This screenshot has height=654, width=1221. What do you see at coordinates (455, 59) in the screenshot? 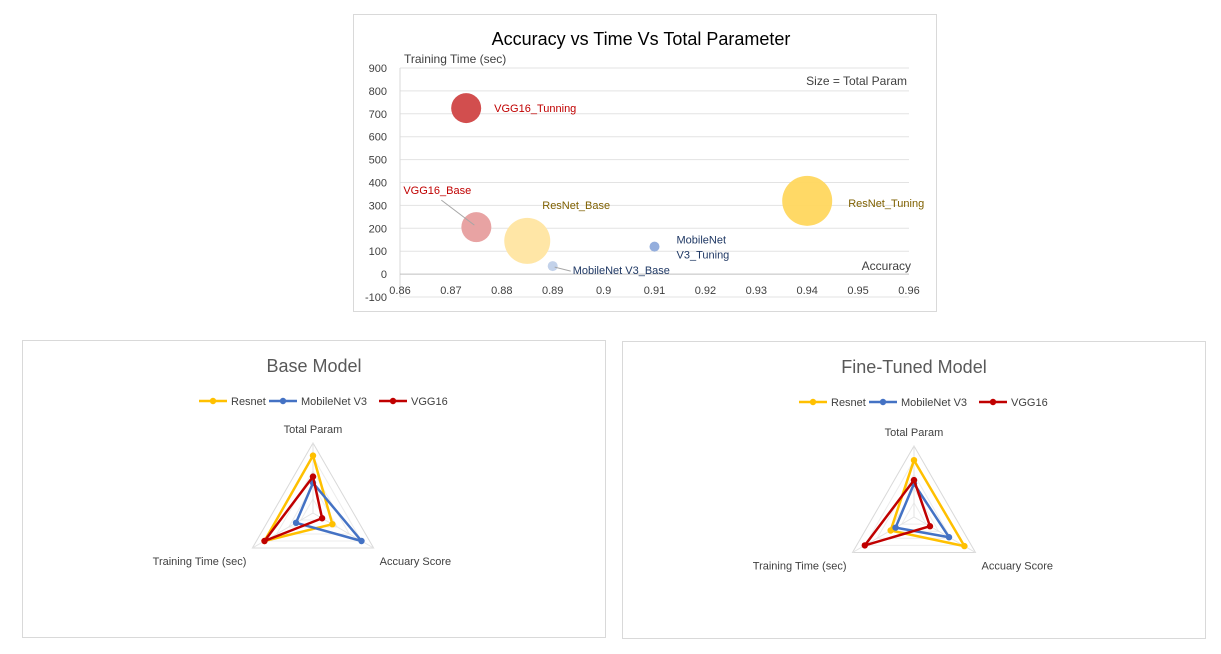
I see `y-axis-label: Training Time (sec)` at bounding box center [455, 59].